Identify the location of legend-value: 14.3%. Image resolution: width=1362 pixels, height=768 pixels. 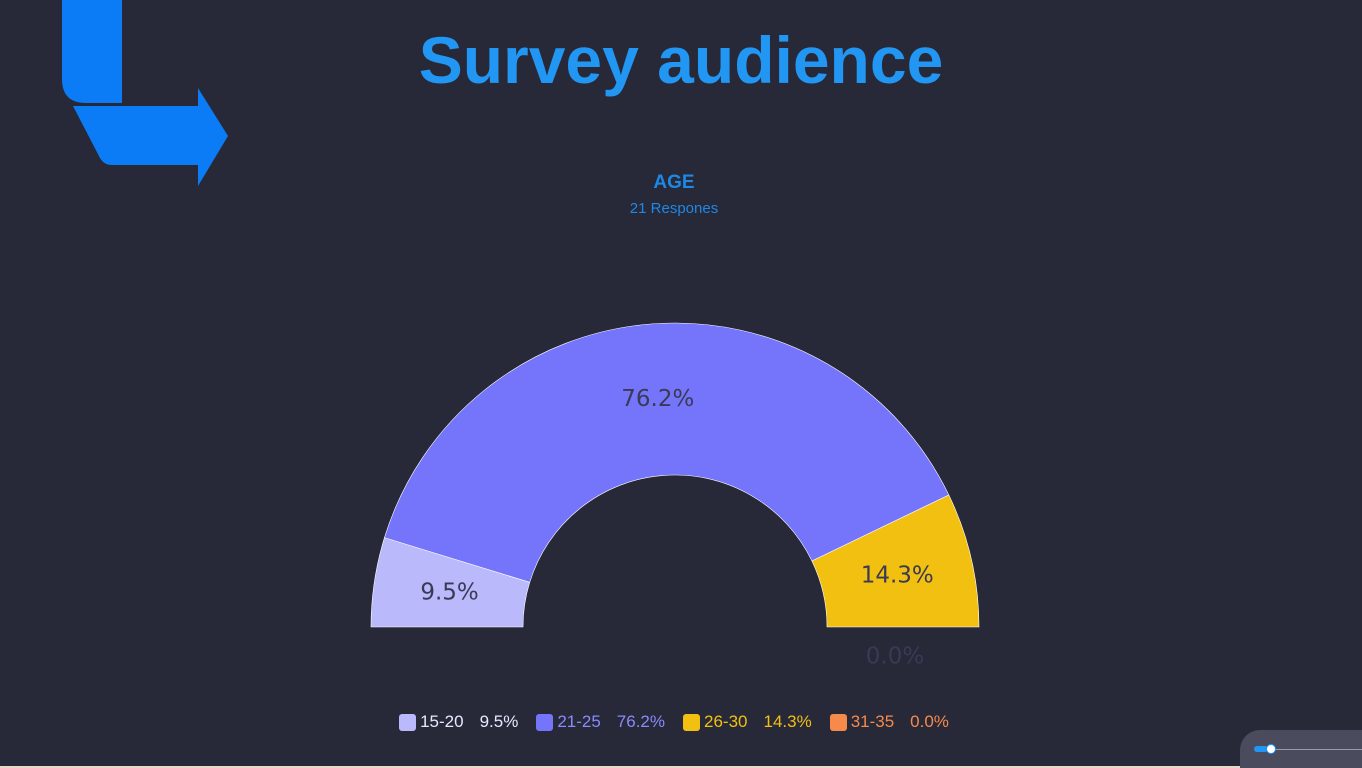
(787, 721).